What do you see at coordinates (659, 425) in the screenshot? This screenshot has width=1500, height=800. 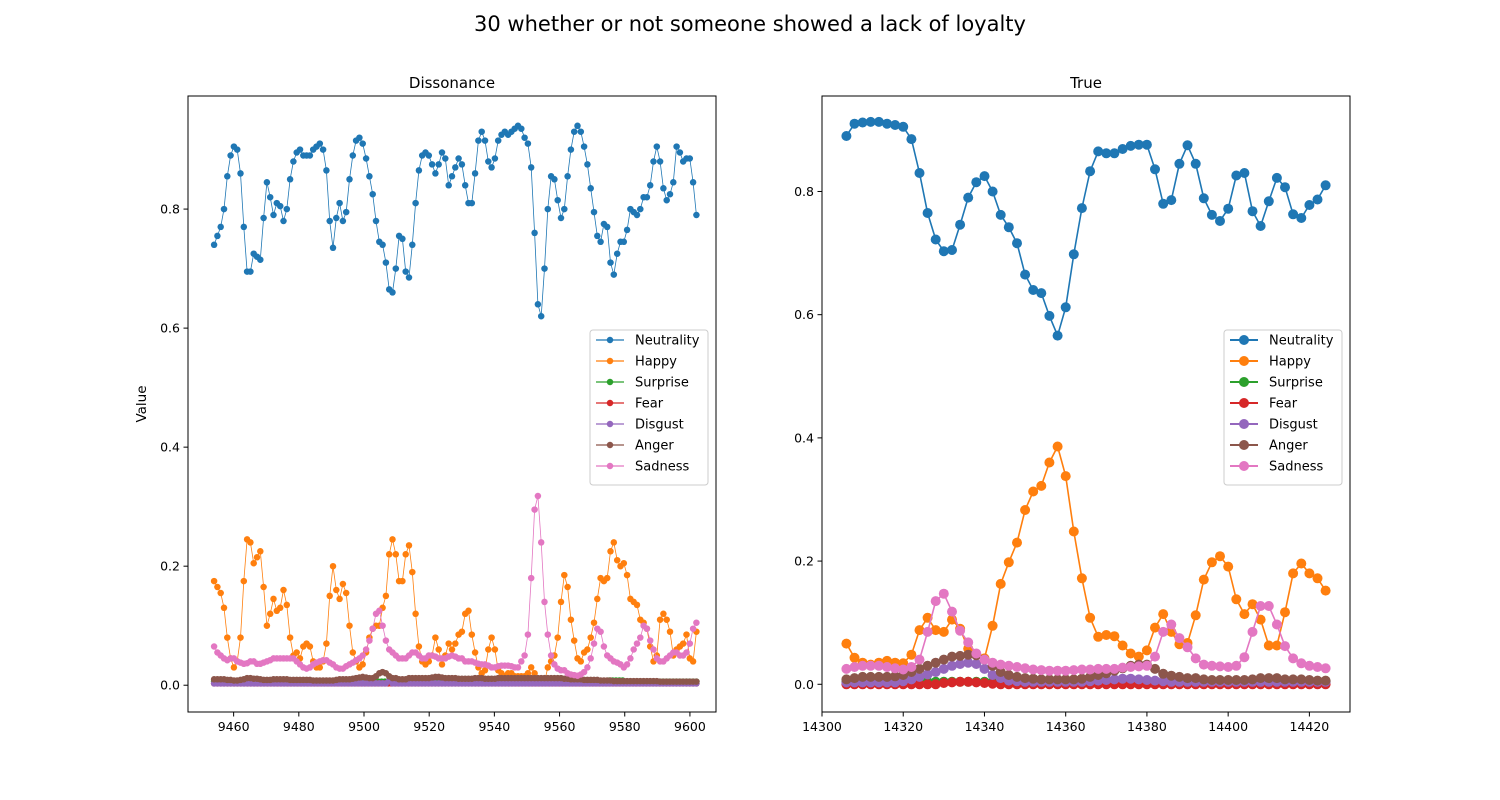 I see `legend-label: Disgust` at bounding box center [659, 425].